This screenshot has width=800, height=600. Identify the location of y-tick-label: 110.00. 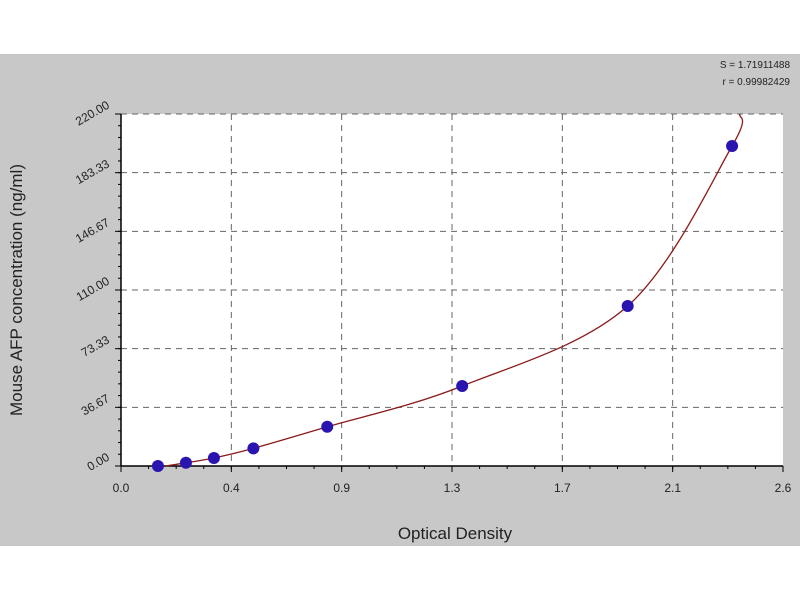
(93, 289).